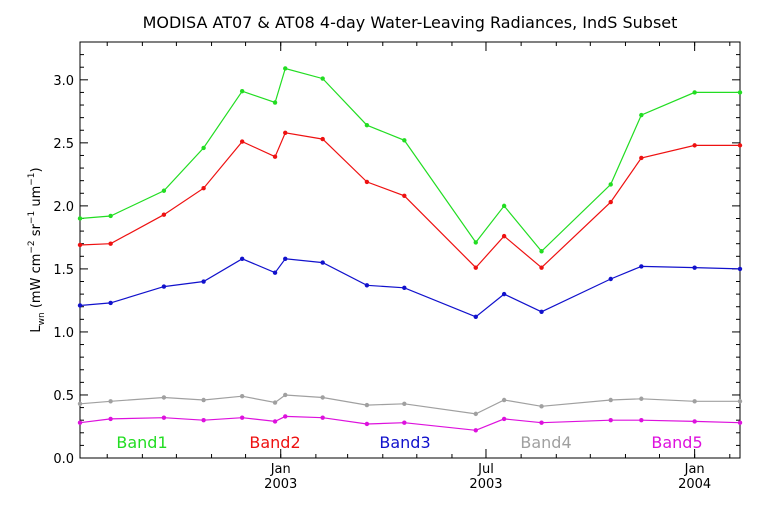 The width and height of the screenshot is (768, 512). What do you see at coordinates (694, 484) in the screenshot?
I see `x-tick-label-year: 2004` at bounding box center [694, 484].